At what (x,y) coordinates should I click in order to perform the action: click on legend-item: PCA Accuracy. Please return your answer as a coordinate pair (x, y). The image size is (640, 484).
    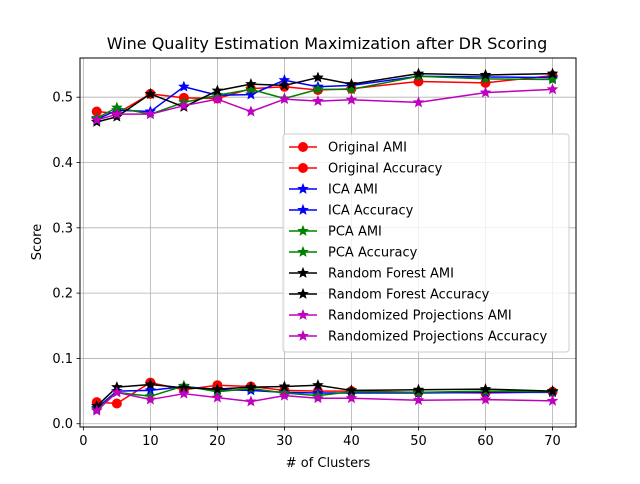
    Looking at the image, I should click on (353, 253).